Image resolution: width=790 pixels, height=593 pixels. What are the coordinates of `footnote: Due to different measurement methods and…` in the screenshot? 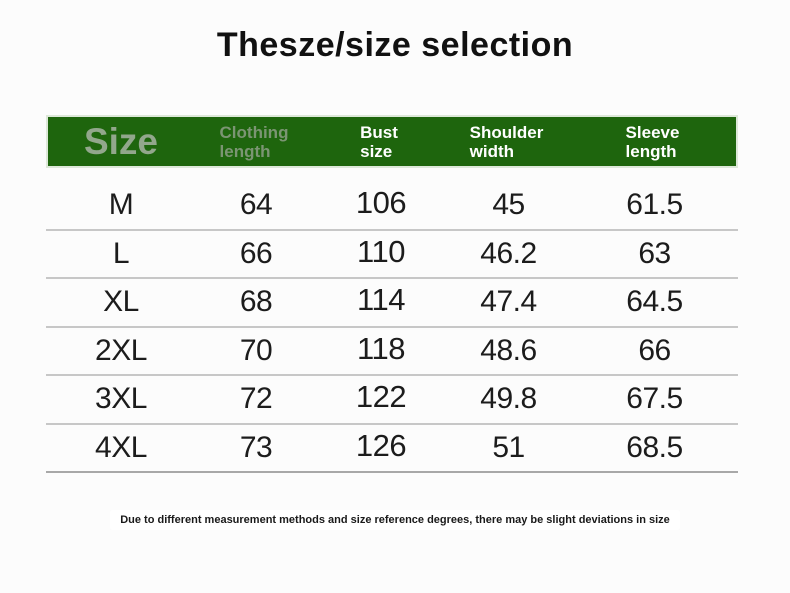 It's located at (395, 520).